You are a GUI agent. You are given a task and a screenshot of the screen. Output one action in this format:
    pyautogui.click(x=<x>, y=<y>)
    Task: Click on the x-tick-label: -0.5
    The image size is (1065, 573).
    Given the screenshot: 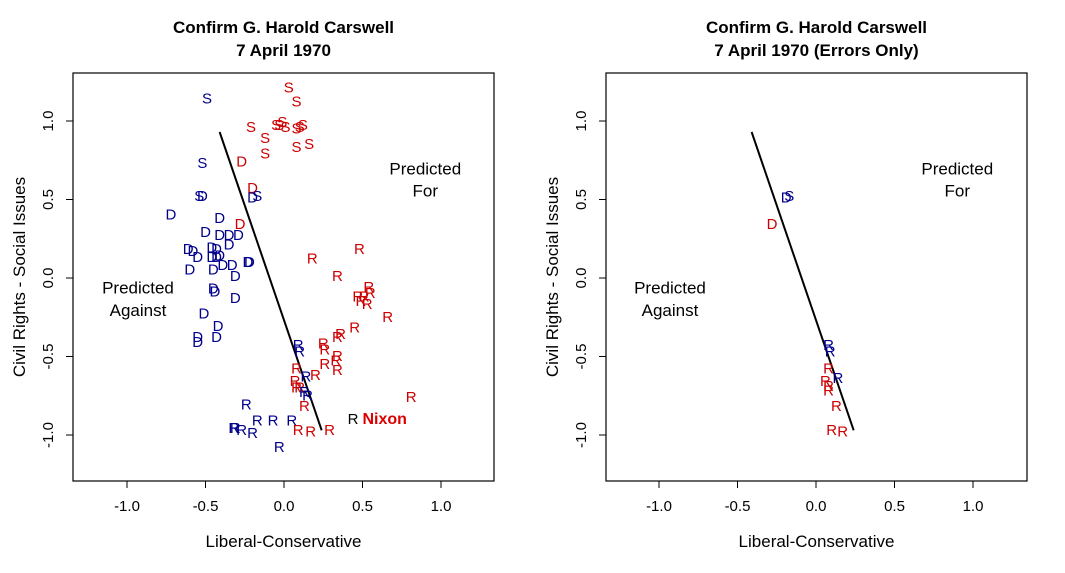 What is the action you would take?
    pyautogui.click(x=738, y=506)
    